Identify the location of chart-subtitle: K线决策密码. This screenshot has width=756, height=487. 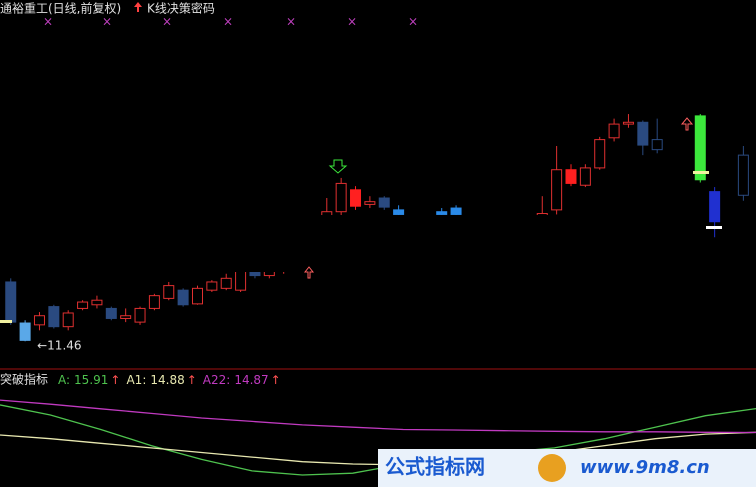
(181, 8).